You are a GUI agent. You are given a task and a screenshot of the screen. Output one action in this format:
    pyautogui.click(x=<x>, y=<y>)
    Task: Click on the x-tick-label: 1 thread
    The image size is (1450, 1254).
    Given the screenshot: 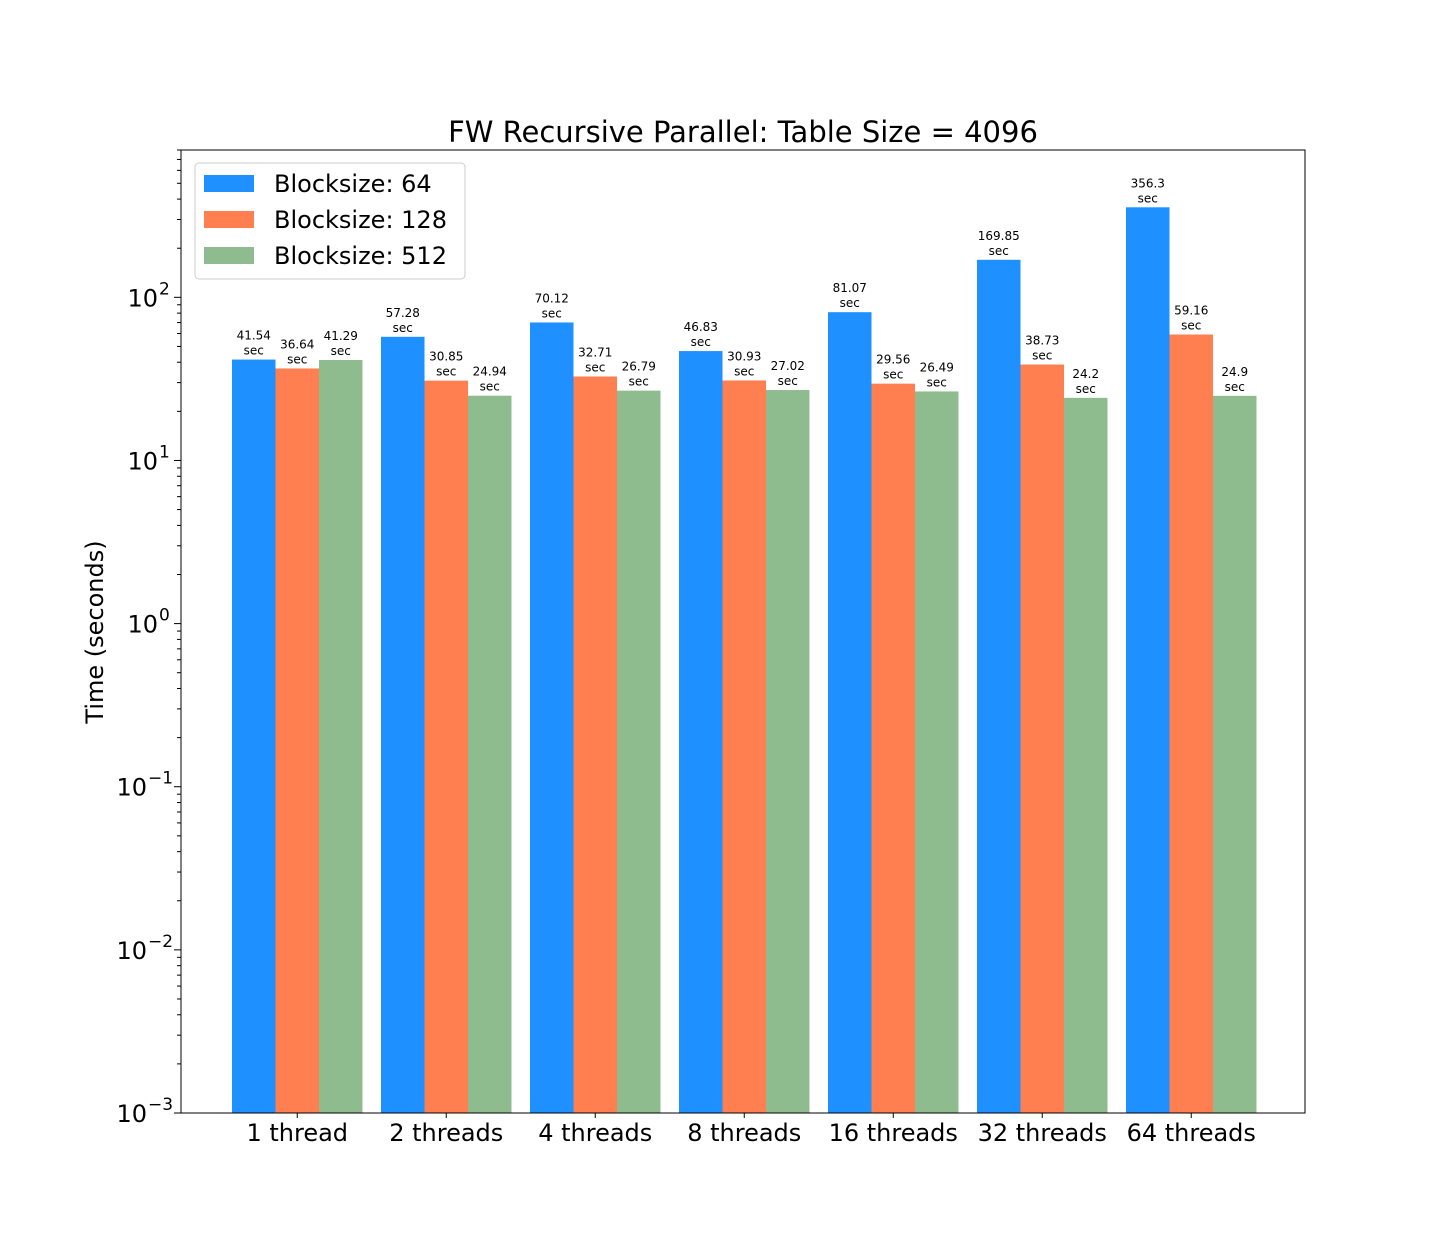 What is the action you would take?
    pyautogui.click(x=297, y=1133)
    